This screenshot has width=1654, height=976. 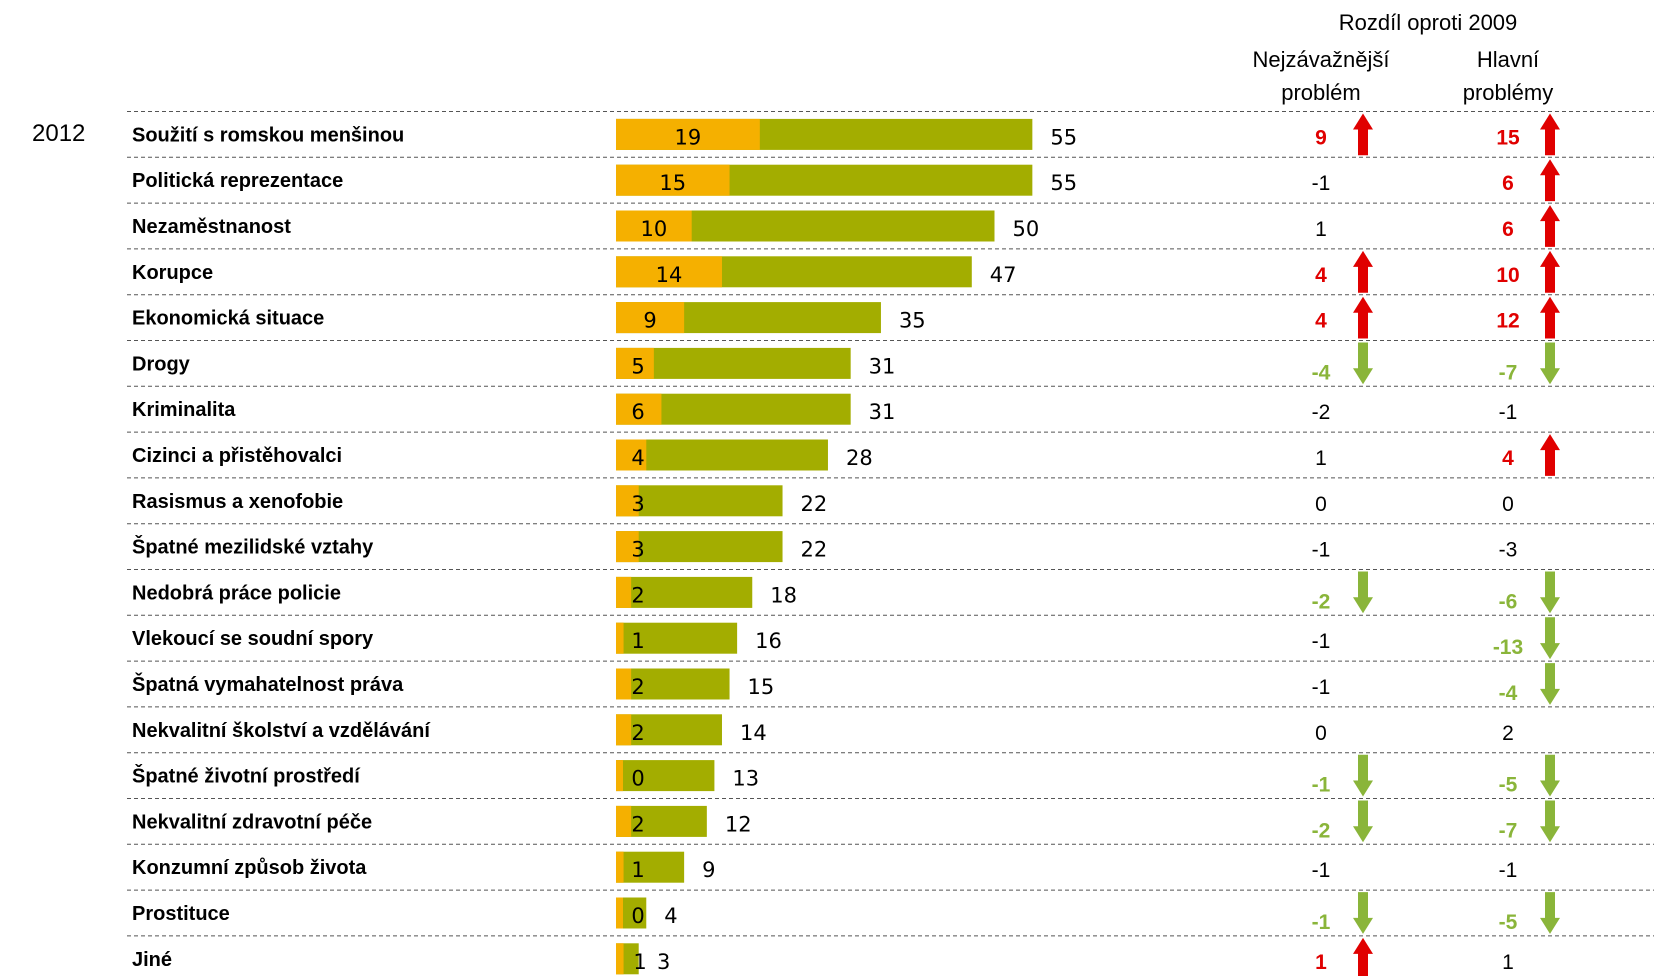 What do you see at coordinates (1428, 22) in the screenshot?
I see `diff-header-title: Rozdíl oproti 2009` at bounding box center [1428, 22].